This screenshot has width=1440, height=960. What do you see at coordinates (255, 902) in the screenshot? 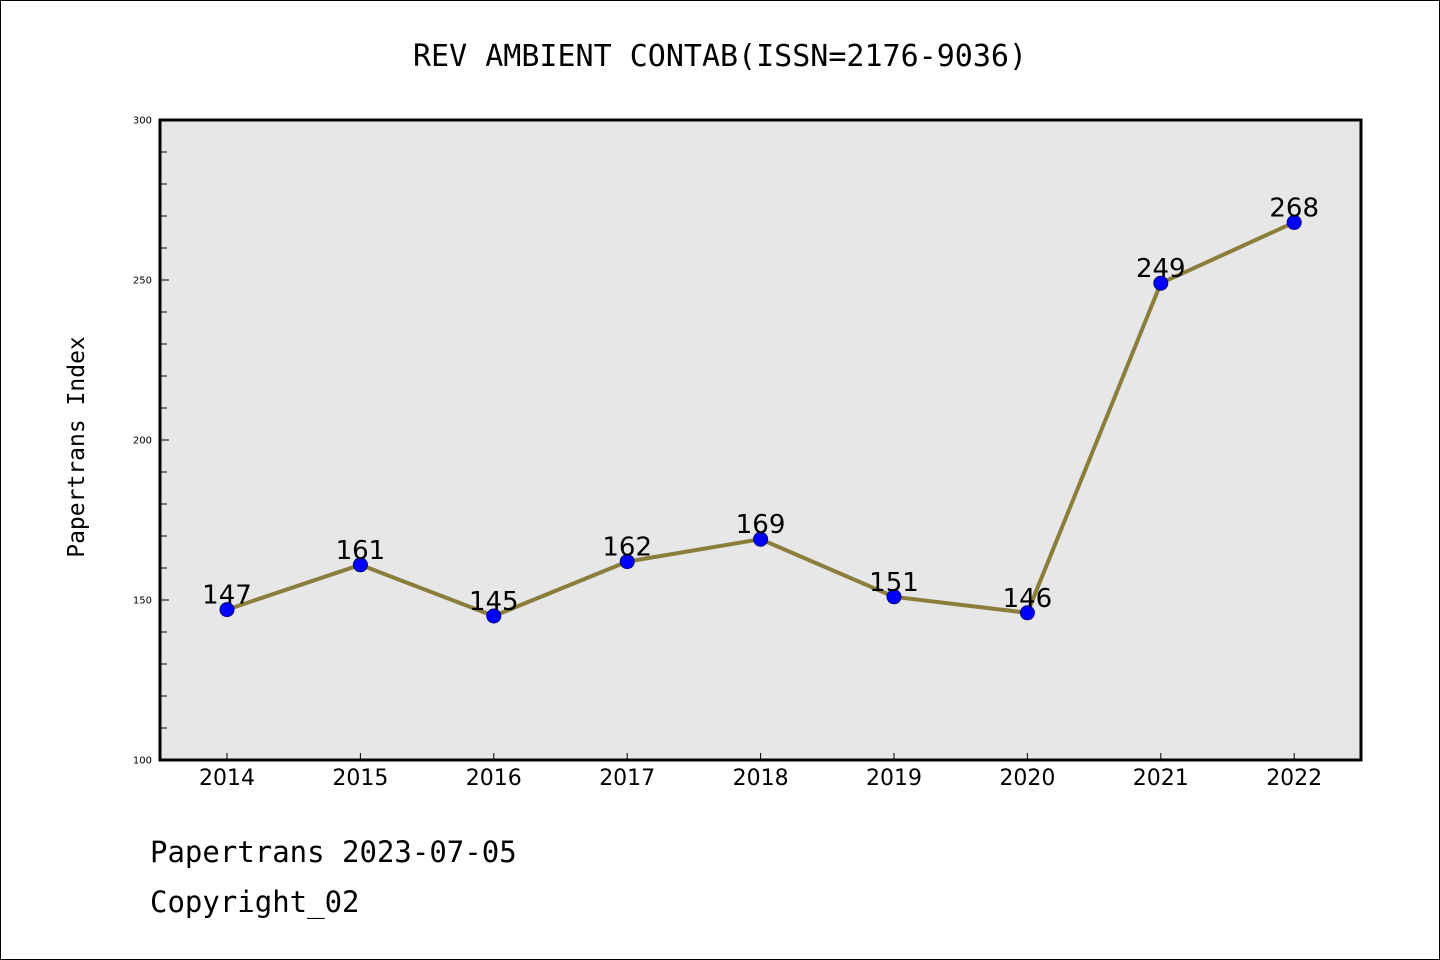
I see `footer-copyright: Copyright_02` at bounding box center [255, 902].